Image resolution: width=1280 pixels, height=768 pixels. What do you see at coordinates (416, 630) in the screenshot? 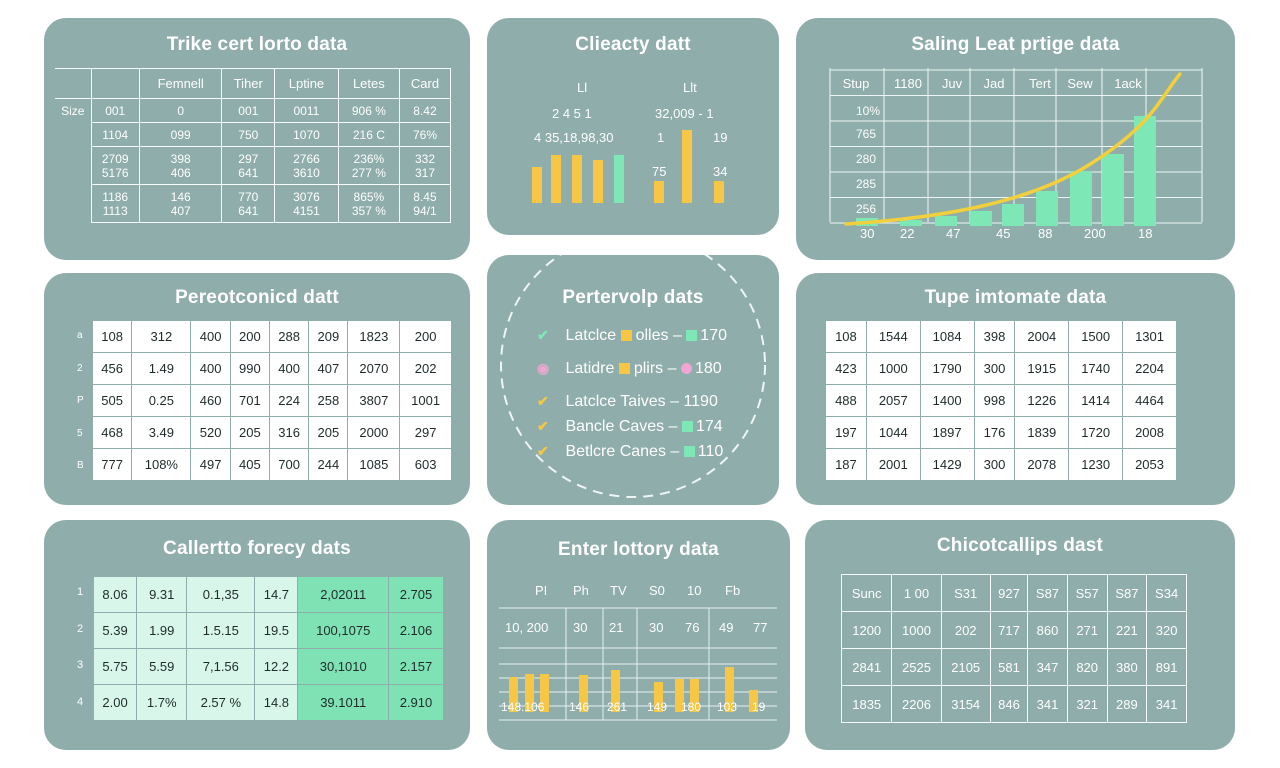
I see `table-cell: 2.106` at bounding box center [416, 630].